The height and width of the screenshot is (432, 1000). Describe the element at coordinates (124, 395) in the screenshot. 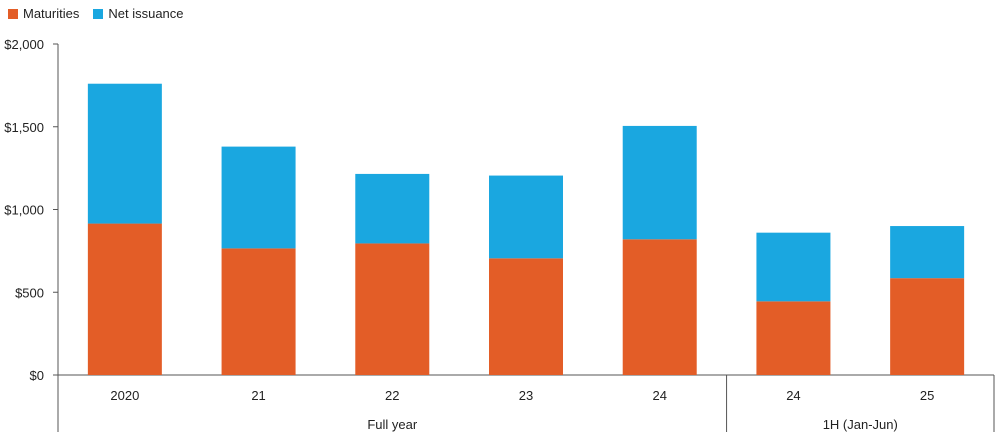

I see `x-tick-label: 2020` at that location.